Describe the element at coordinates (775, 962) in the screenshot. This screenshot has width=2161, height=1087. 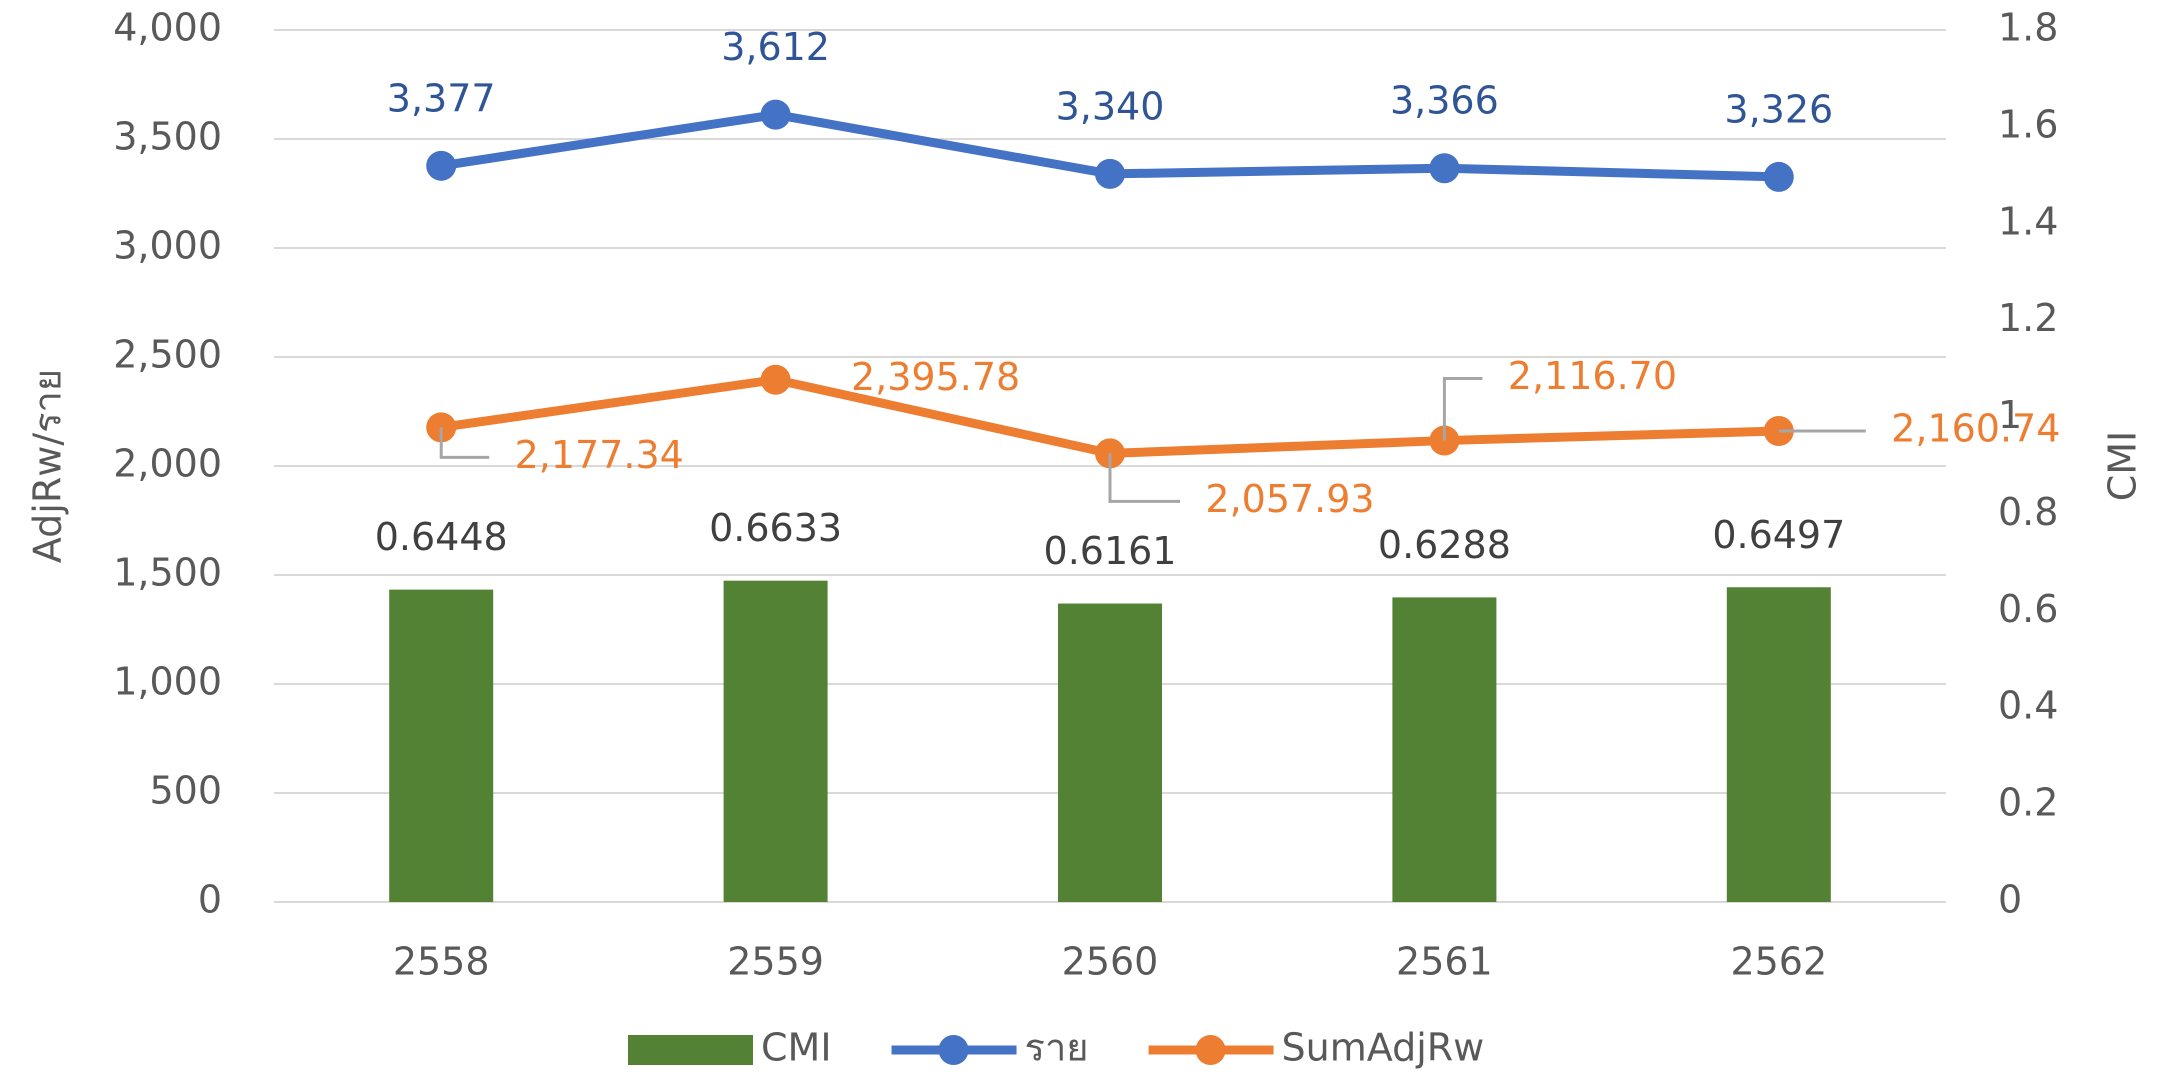
I see `x-tick-label: 2559` at that location.